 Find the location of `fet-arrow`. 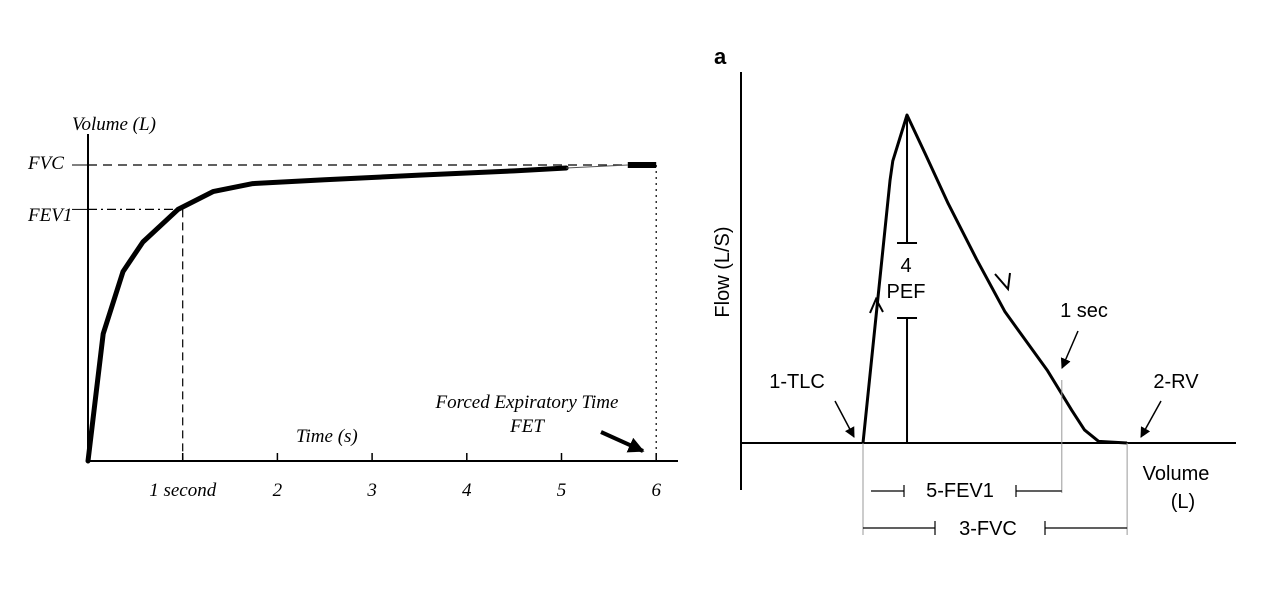

fet-arrow is located at coordinates (622, 441).